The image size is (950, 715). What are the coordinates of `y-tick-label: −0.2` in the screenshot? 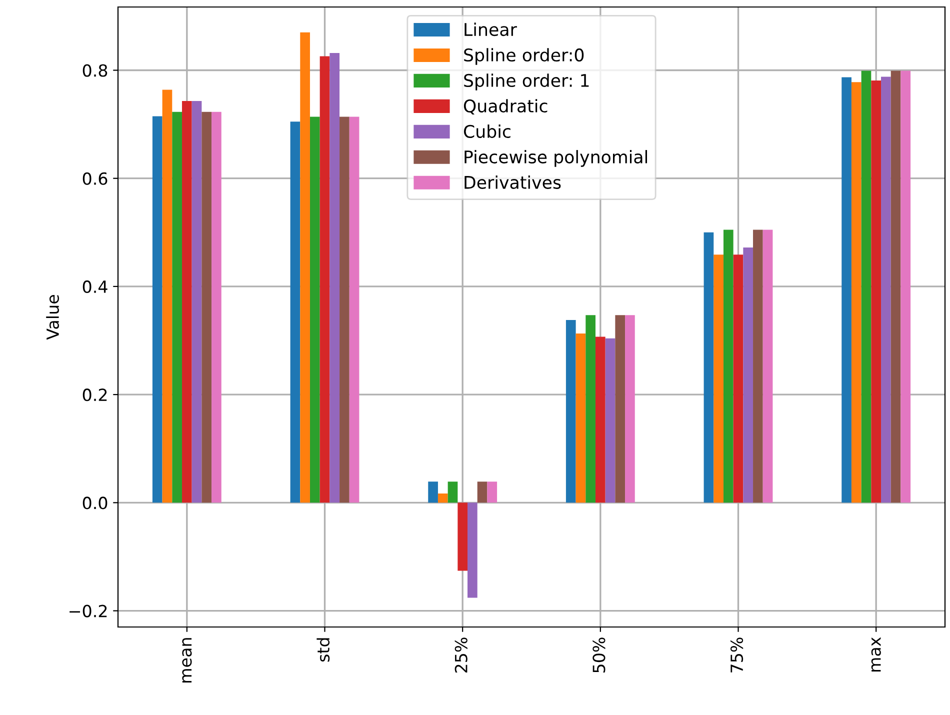 It's located at (88, 611).